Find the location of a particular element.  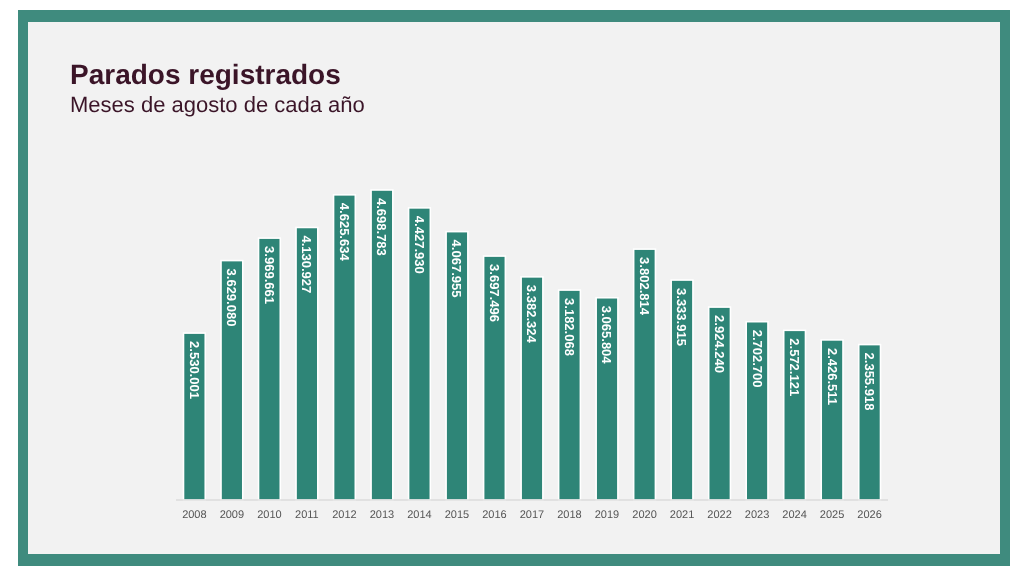

chart-subtitle: Meses de agosto de cada año is located at coordinates (217, 106).